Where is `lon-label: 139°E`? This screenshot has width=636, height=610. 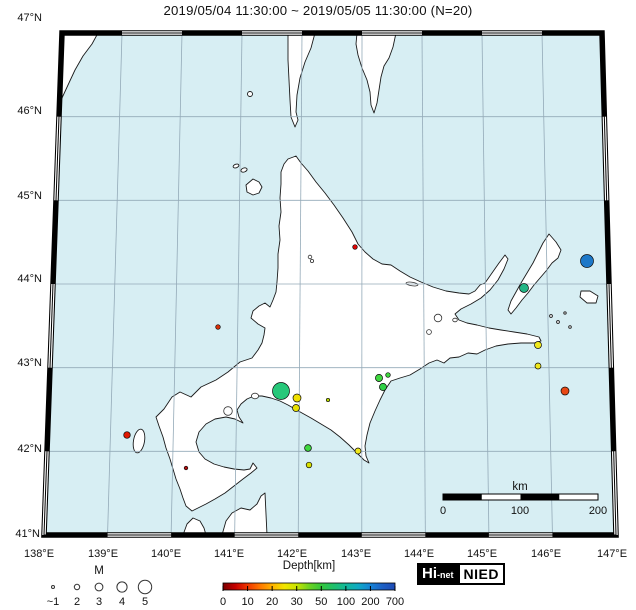
lon-label: 139°E is located at coordinates (103, 554).